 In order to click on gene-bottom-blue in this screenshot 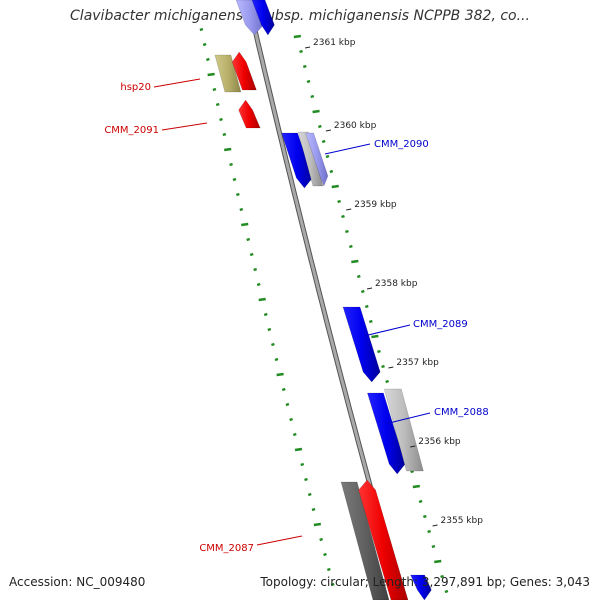, I will do `click(421, 587)`.